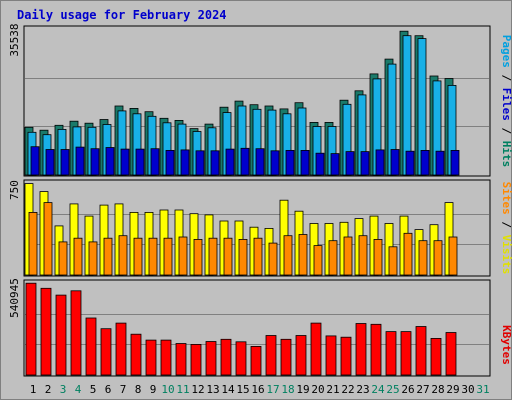  What do you see at coordinates (14, 298) in the screenshot?
I see `kbytes-ymax-label: 540945` at bounding box center [14, 298].